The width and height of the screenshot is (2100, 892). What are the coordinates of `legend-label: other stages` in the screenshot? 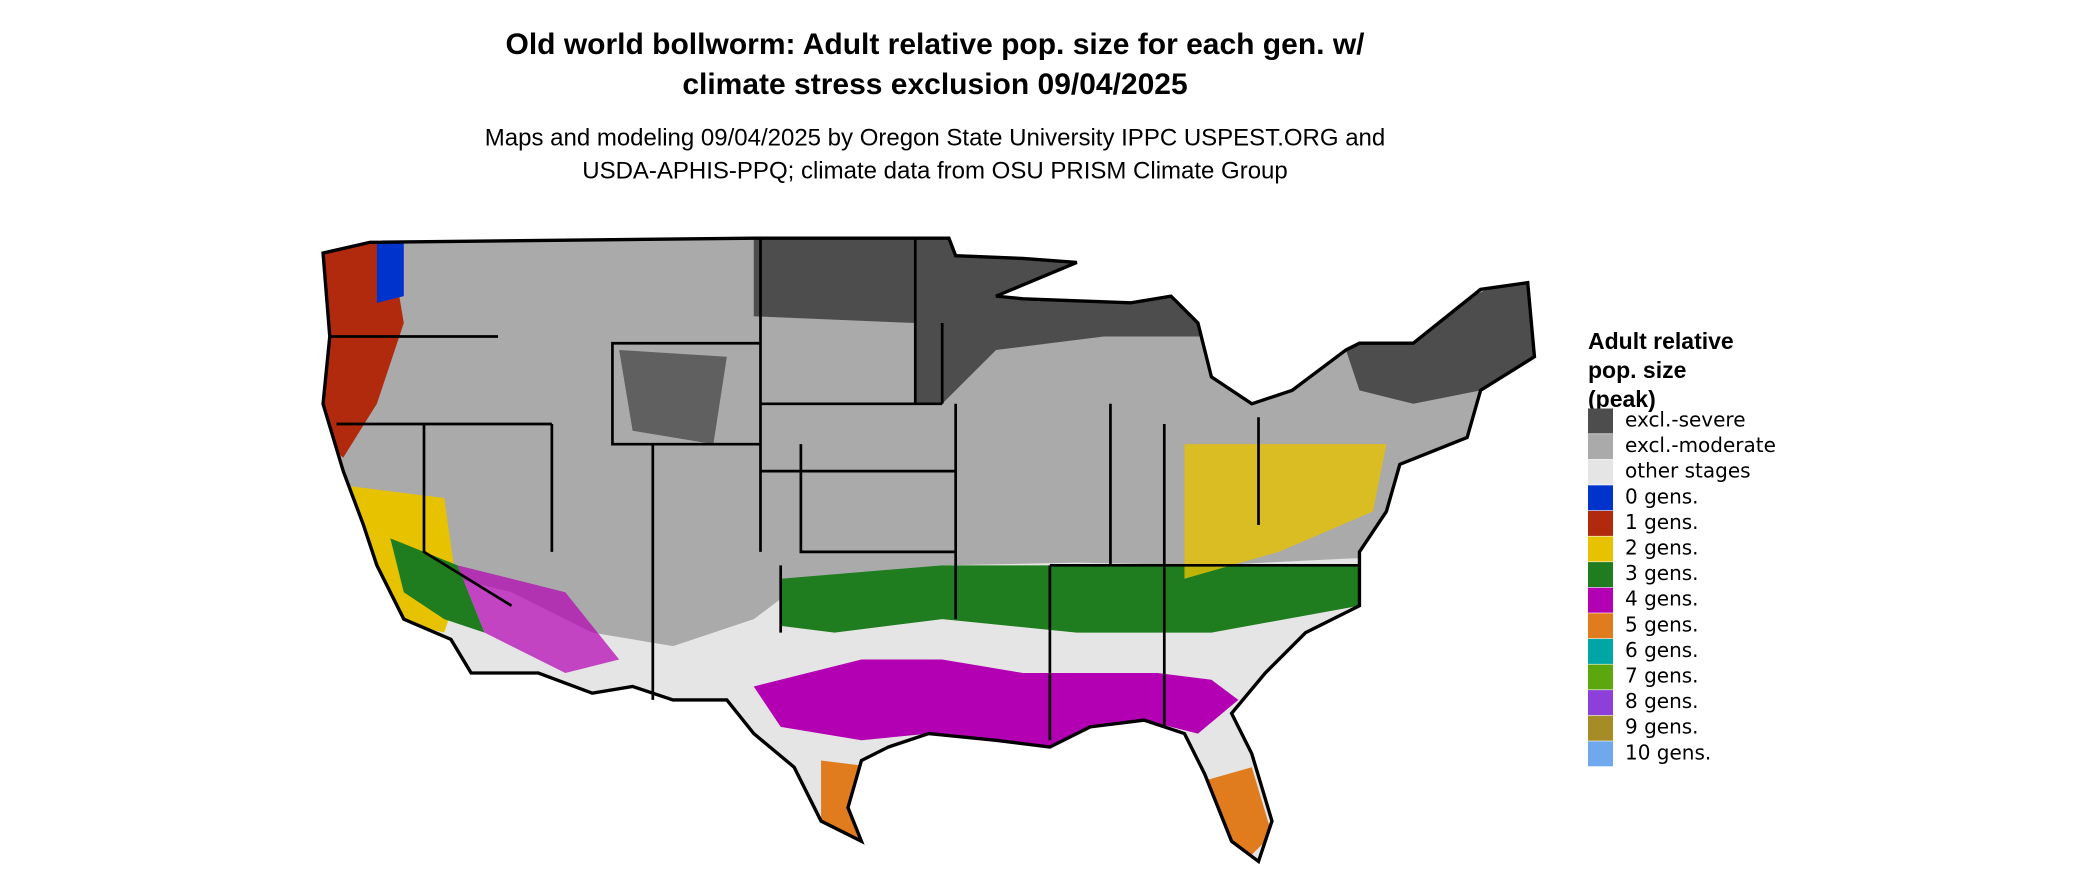 It's located at (1688, 471).